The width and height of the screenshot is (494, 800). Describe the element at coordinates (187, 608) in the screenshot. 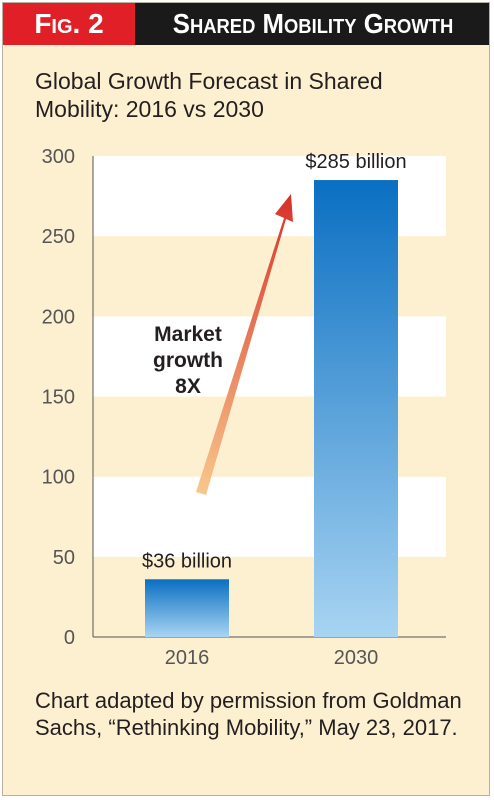

I see `bar-2016` at that location.